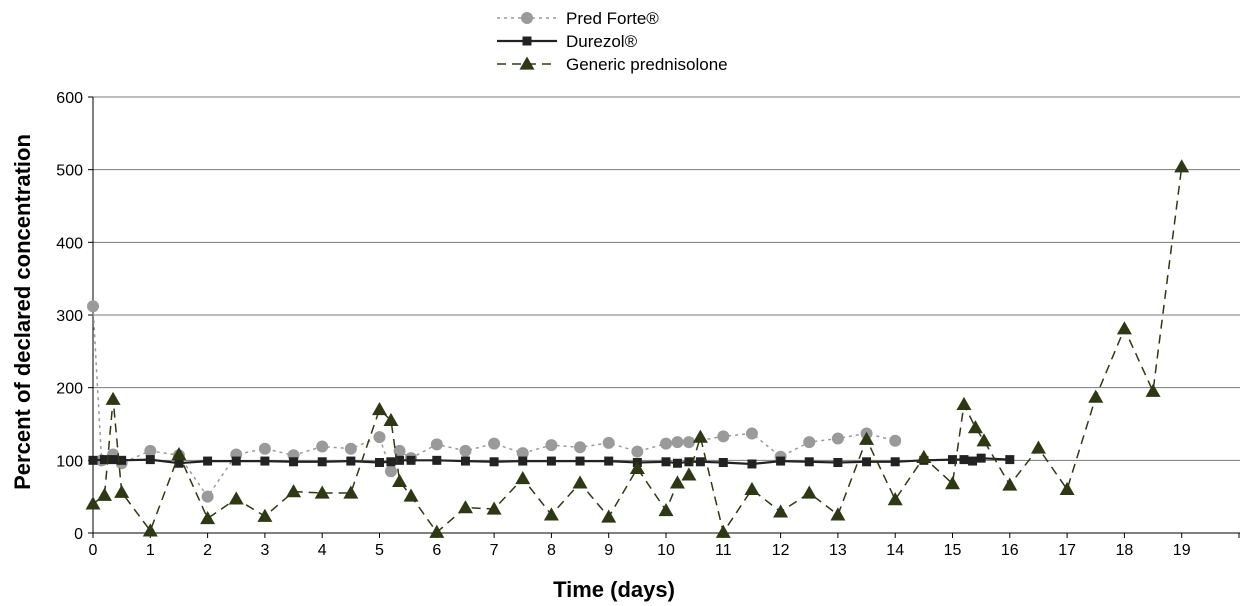 Image resolution: width=1243 pixels, height=606 pixels. What do you see at coordinates (69, 389) in the screenshot?
I see `y-tick-label-200: 200` at bounding box center [69, 389].